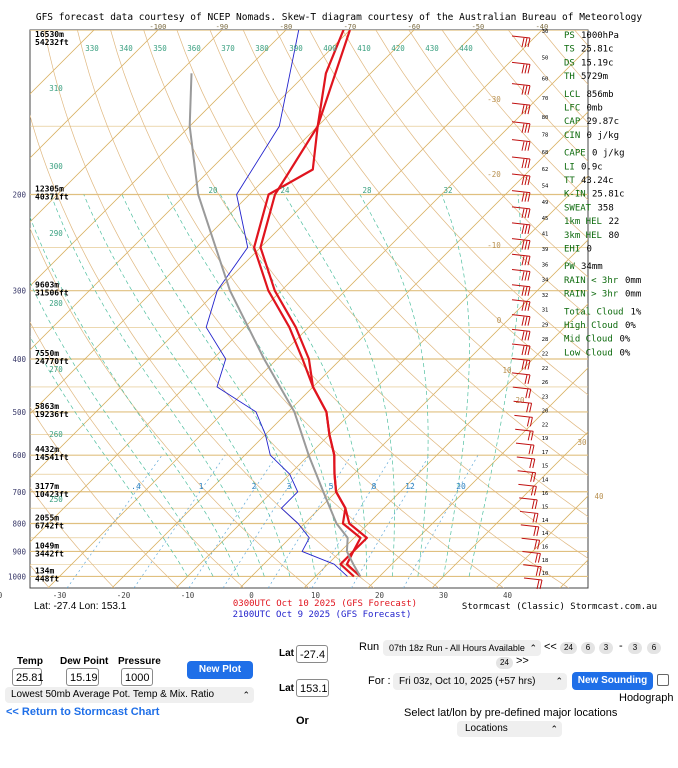 This screenshot has width=678, height=768. I want to click on pressure-tick-label: 700, so click(19, 492).